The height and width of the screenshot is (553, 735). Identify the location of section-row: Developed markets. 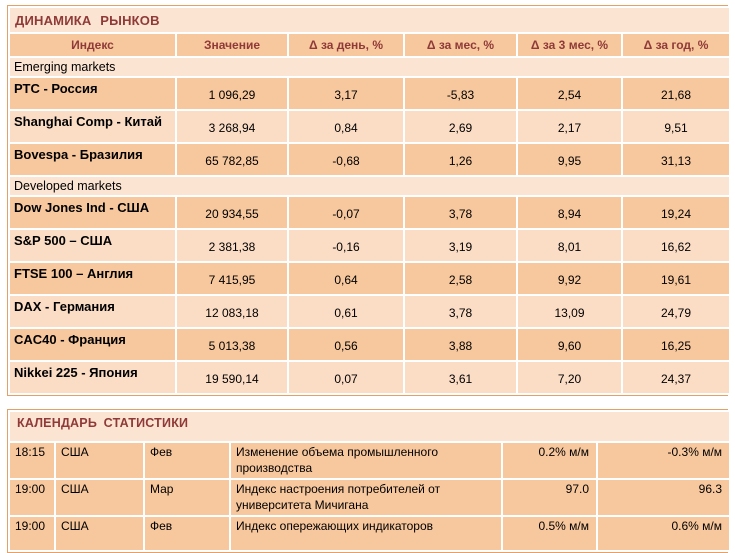
(369, 186).